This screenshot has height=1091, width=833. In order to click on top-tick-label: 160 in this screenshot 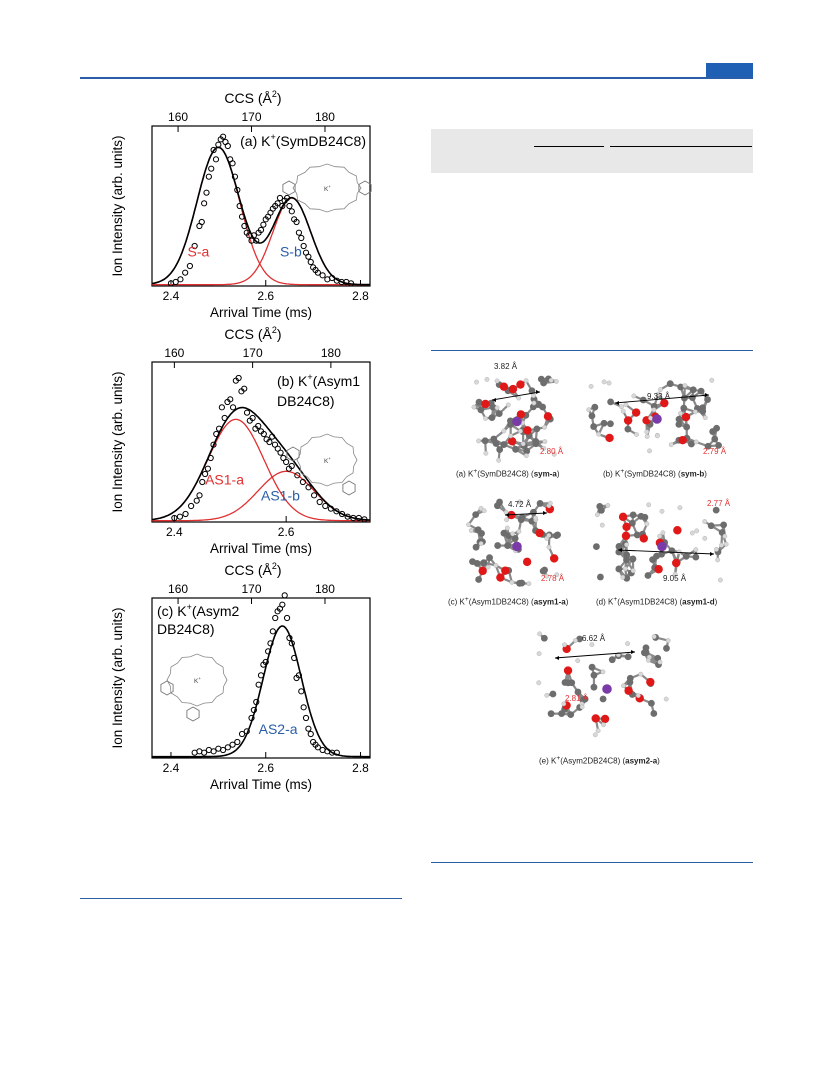, I will do `click(174, 353)`.